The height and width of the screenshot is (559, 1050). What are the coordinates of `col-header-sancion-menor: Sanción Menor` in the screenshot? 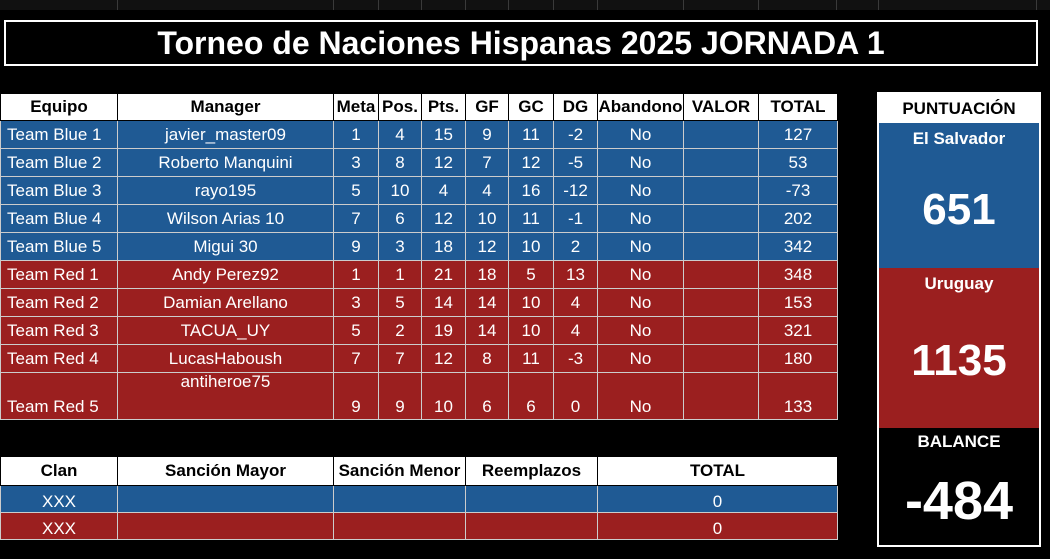 It's located at (399, 471).